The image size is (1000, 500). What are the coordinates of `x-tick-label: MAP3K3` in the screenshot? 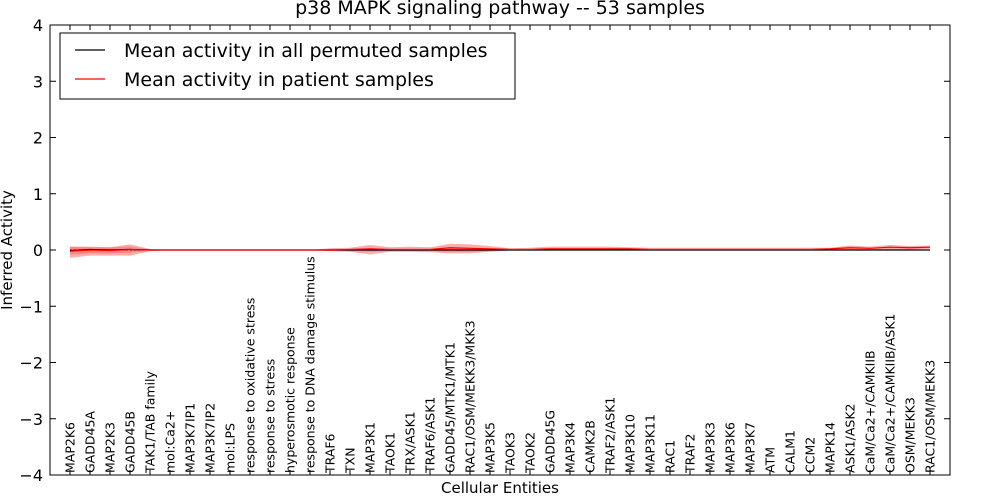 It's located at (710, 447).